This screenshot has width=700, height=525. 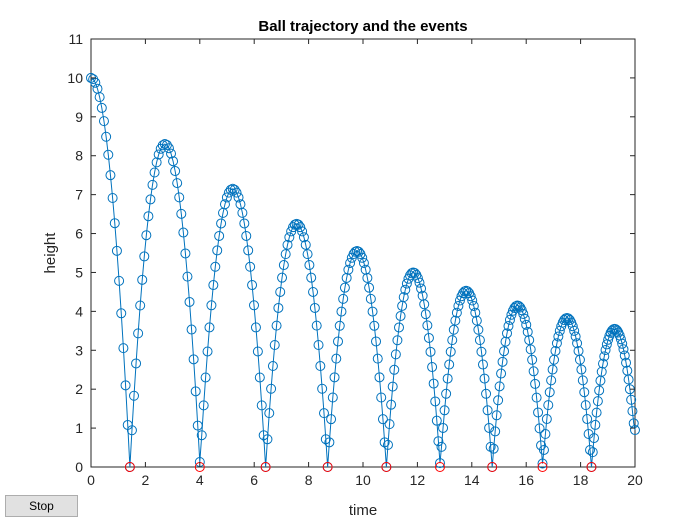 What do you see at coordinates (146, 480) in the screenshot?
I see `x-tick-label: 2` at bounding box center [146, 480].